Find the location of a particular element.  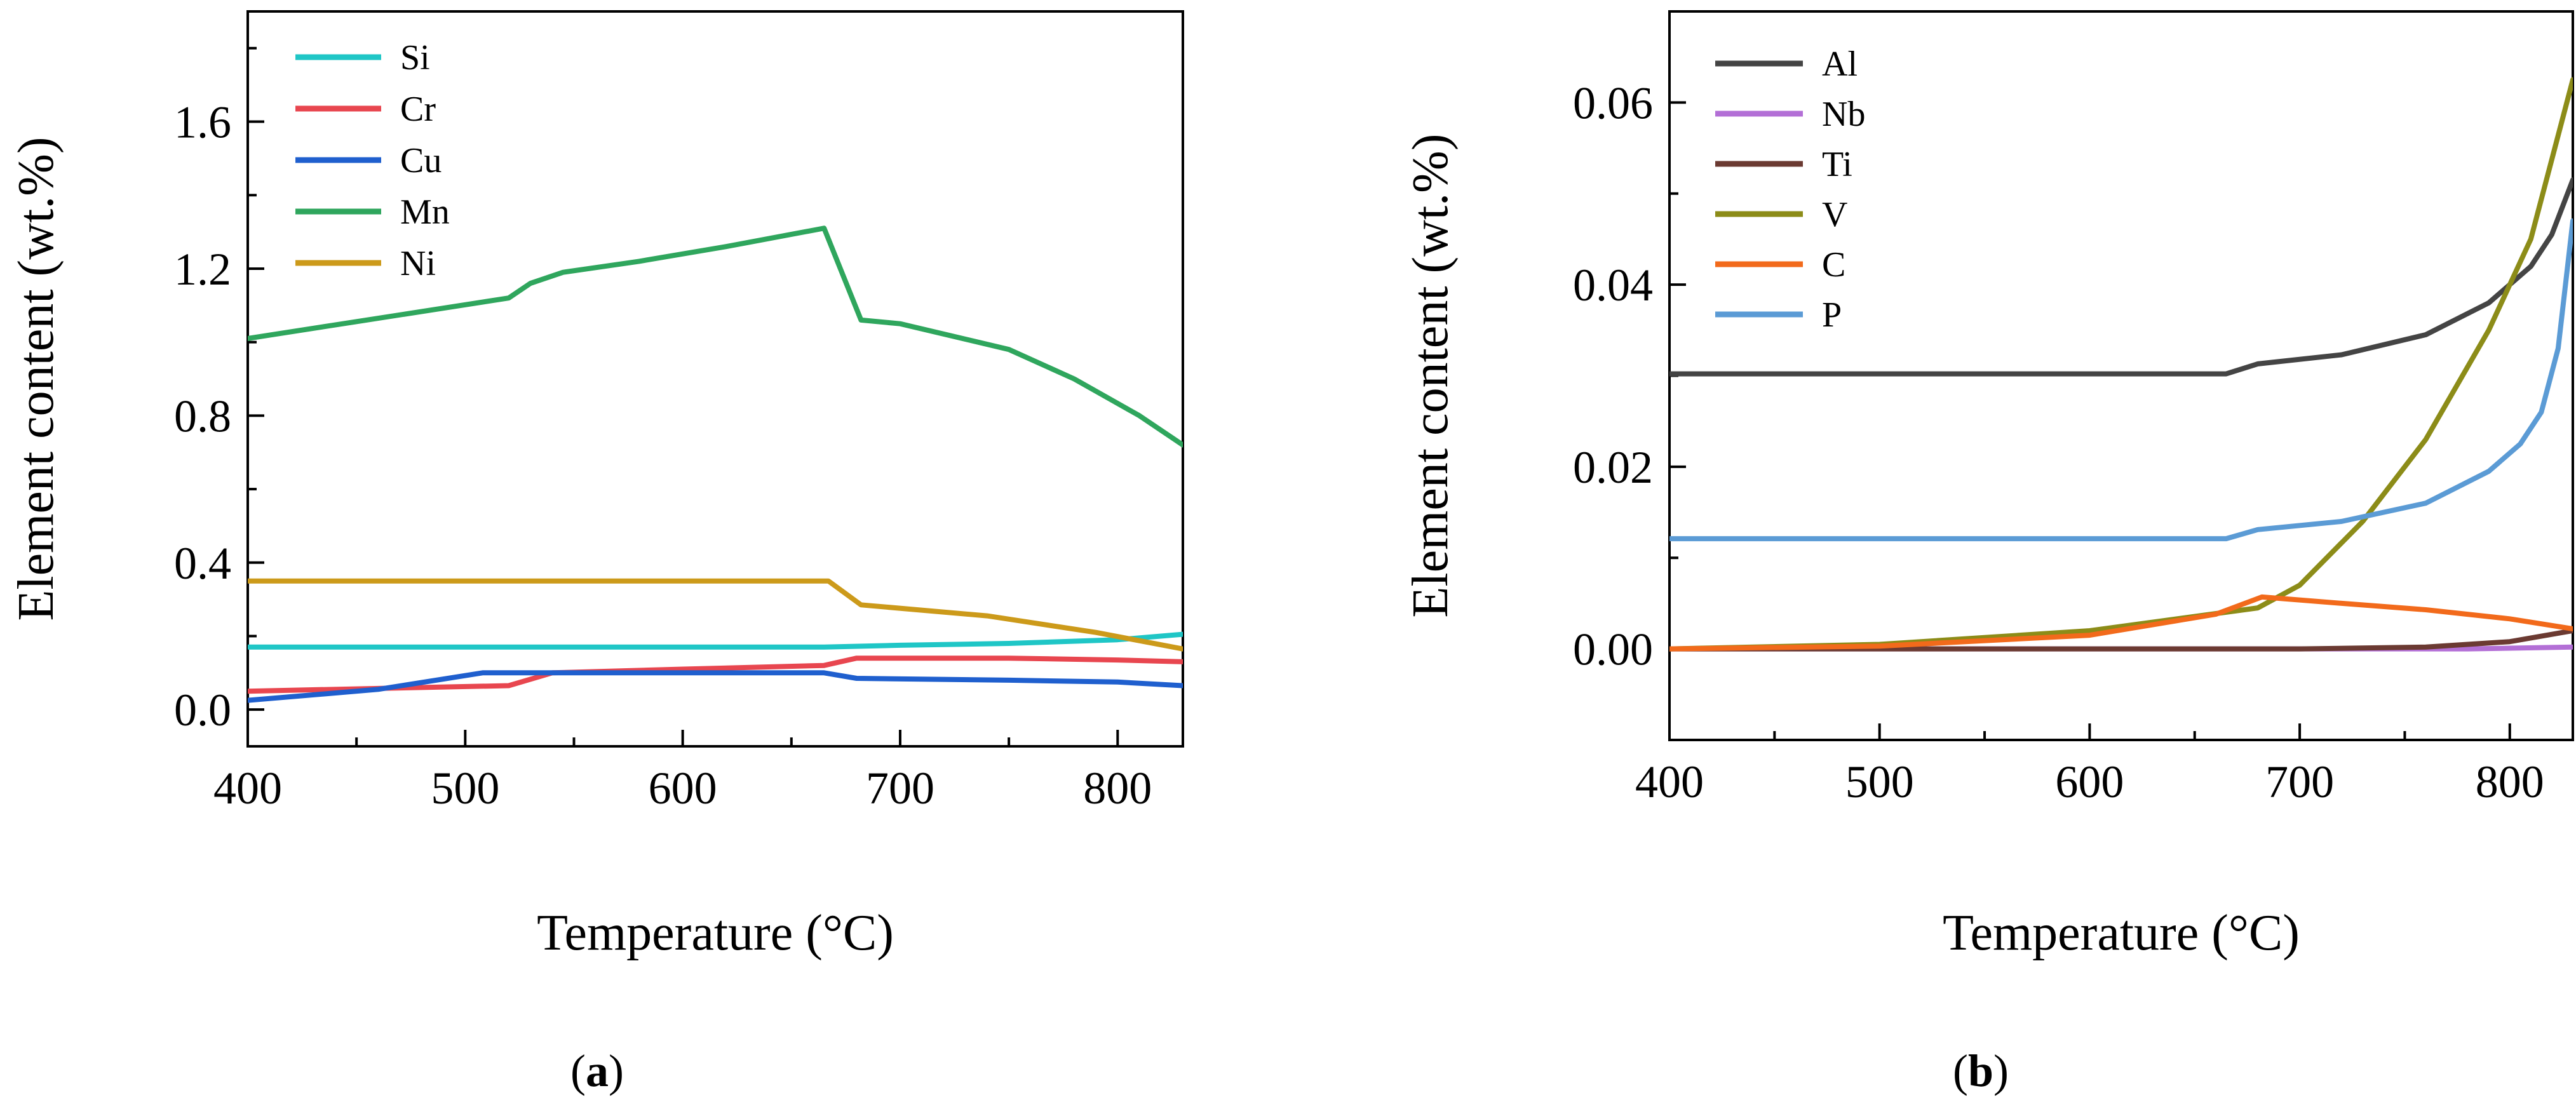

legend-label-cu-a: Cu is located at coordinates (421, 161).